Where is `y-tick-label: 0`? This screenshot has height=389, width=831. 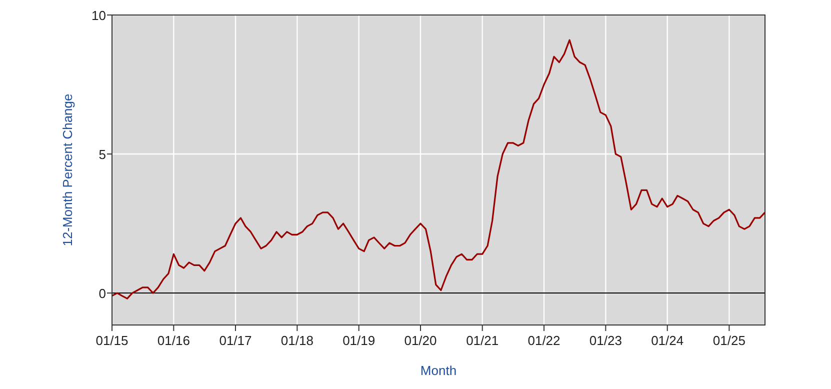 y-tick-label: 0 is located at coordinates (102, 294).